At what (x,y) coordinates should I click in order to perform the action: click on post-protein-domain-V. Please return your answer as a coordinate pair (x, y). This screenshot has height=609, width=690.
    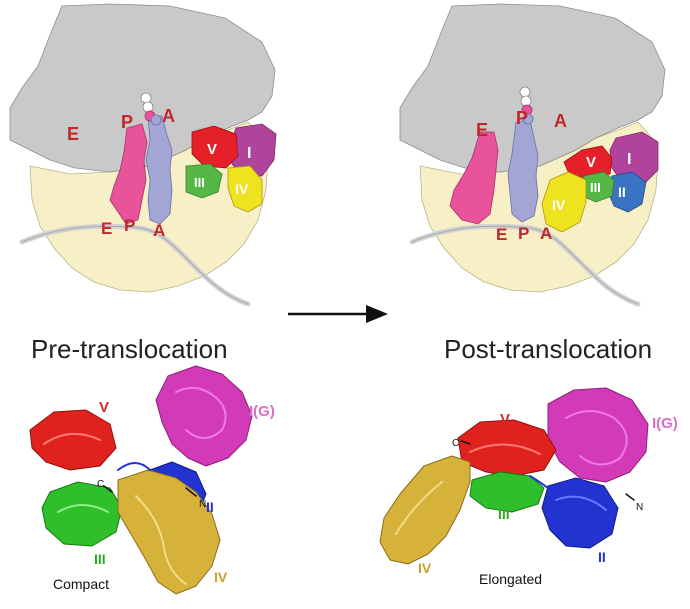
    Looking at the image, I should click on (507, 448).